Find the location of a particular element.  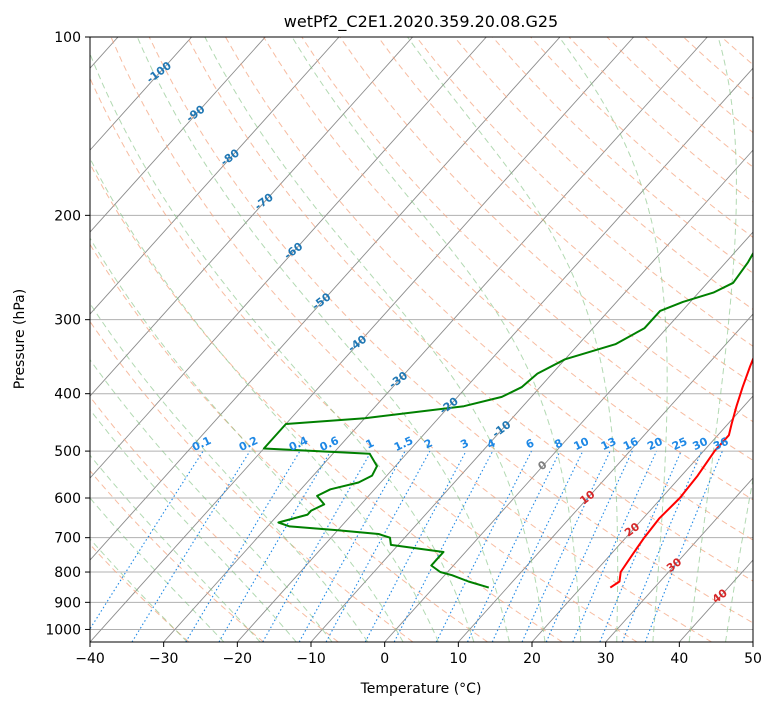

y-tick-label: 100 is located at coordinates (67, 38).